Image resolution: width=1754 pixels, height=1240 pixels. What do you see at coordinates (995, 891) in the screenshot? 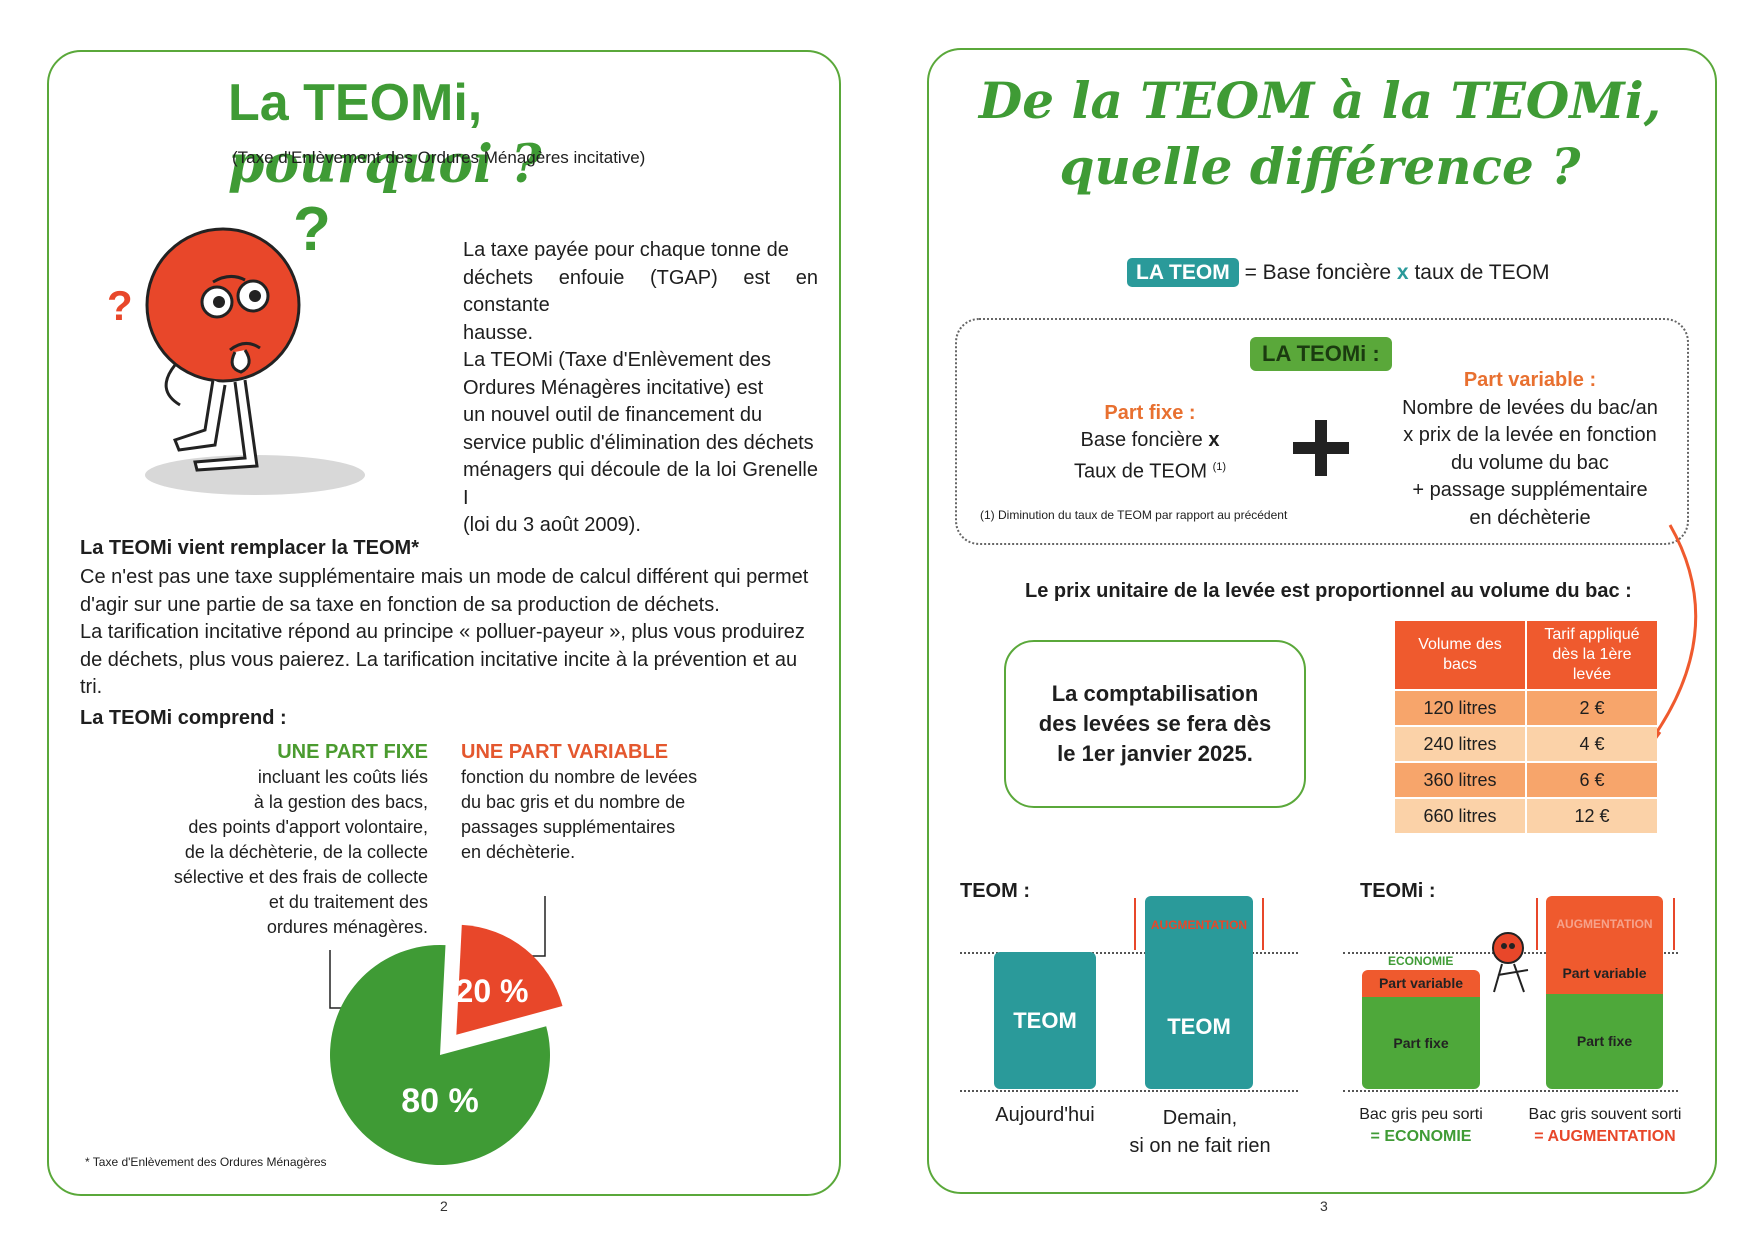
I see `teom-section-label: TEOM :` at bounding box center [995, 891].